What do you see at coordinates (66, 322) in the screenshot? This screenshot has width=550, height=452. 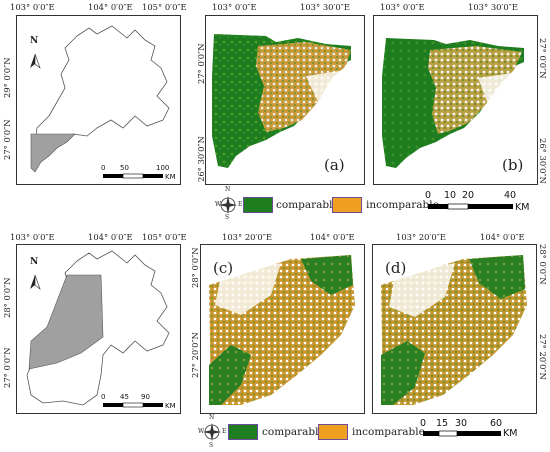 I see `study-area-bottom` at bounding box center [66, 322].